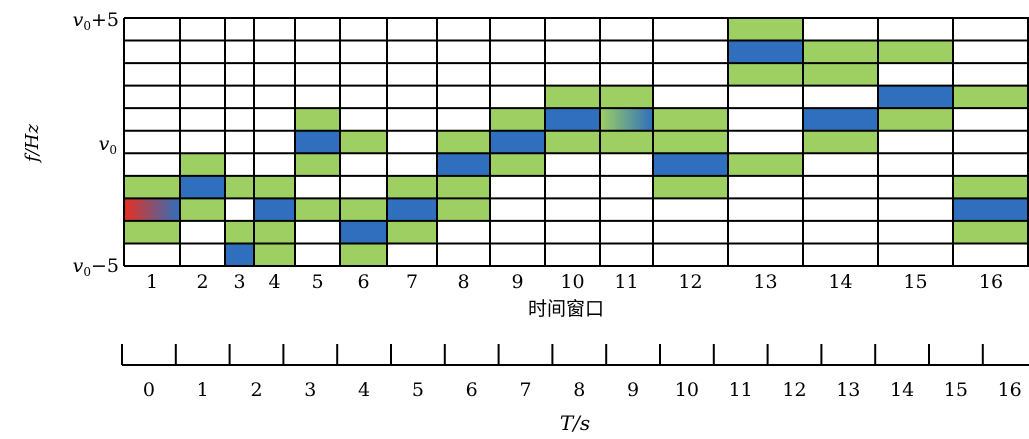 This screenshot has width=1029, height=439. What do you see at coordinates (633, 390) in the screenshot?
I see `time-tick-label: 9` at bounding box center [633, 390].